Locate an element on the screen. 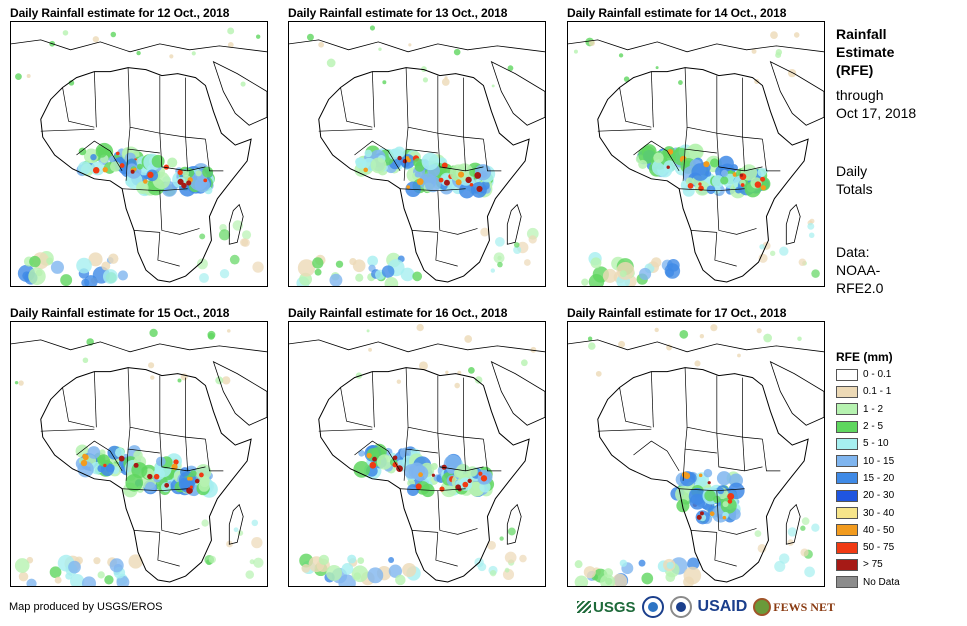 This screenshot has height=626, width=967. arabia-outline is located at coordinates (796, 393).